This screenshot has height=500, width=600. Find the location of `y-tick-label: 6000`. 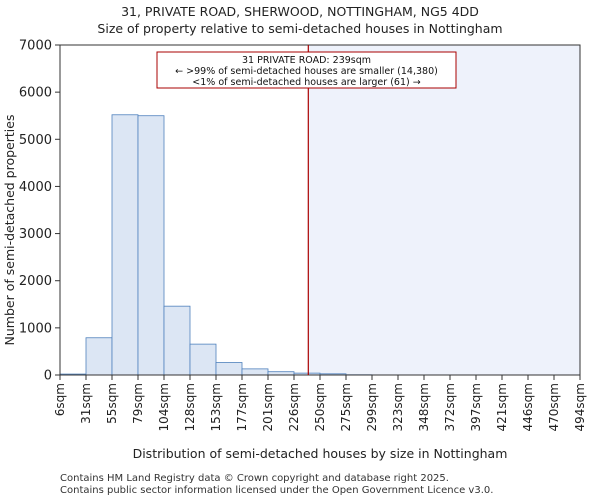

y-tick-label: 6000 is located at coordinates (35, 93).